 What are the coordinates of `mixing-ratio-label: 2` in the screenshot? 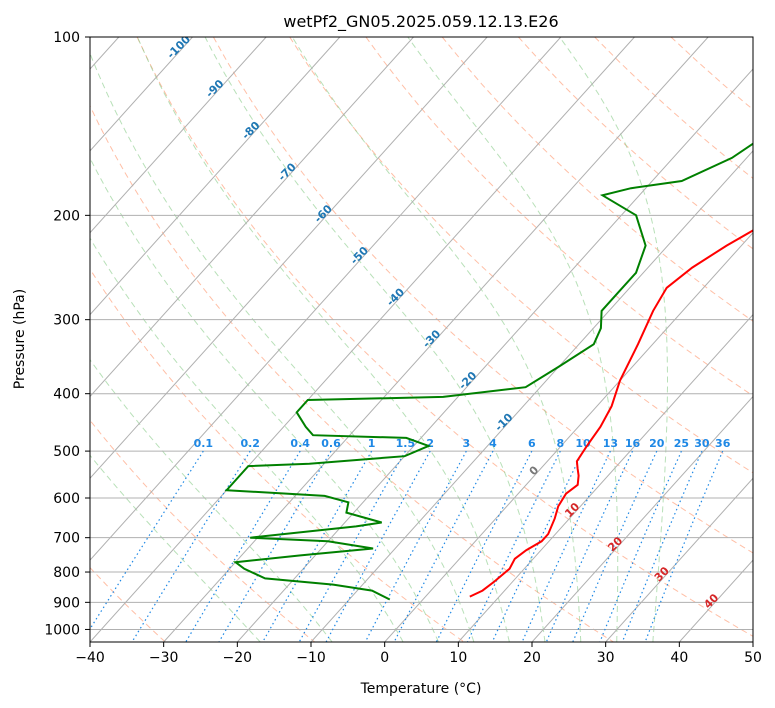 It's located at (430, 443).